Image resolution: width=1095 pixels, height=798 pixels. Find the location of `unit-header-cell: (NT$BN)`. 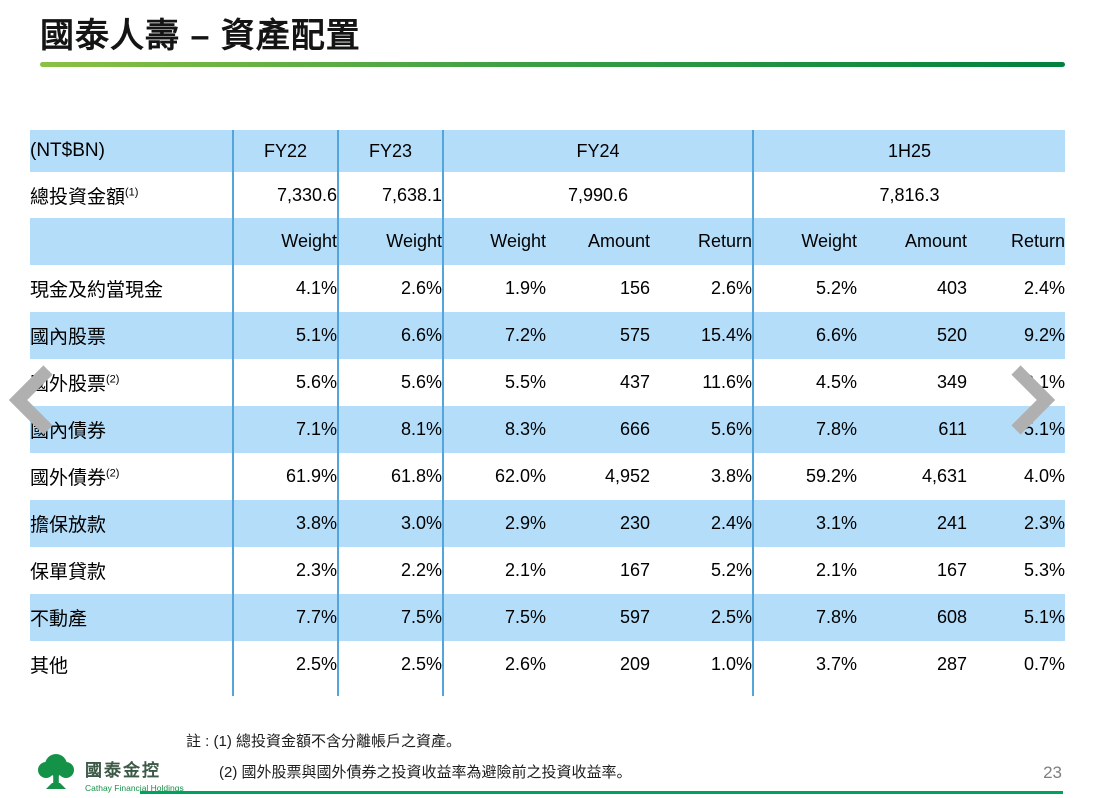

unit-header-cell: (NT$BN) is located at coordinates (132, 151).